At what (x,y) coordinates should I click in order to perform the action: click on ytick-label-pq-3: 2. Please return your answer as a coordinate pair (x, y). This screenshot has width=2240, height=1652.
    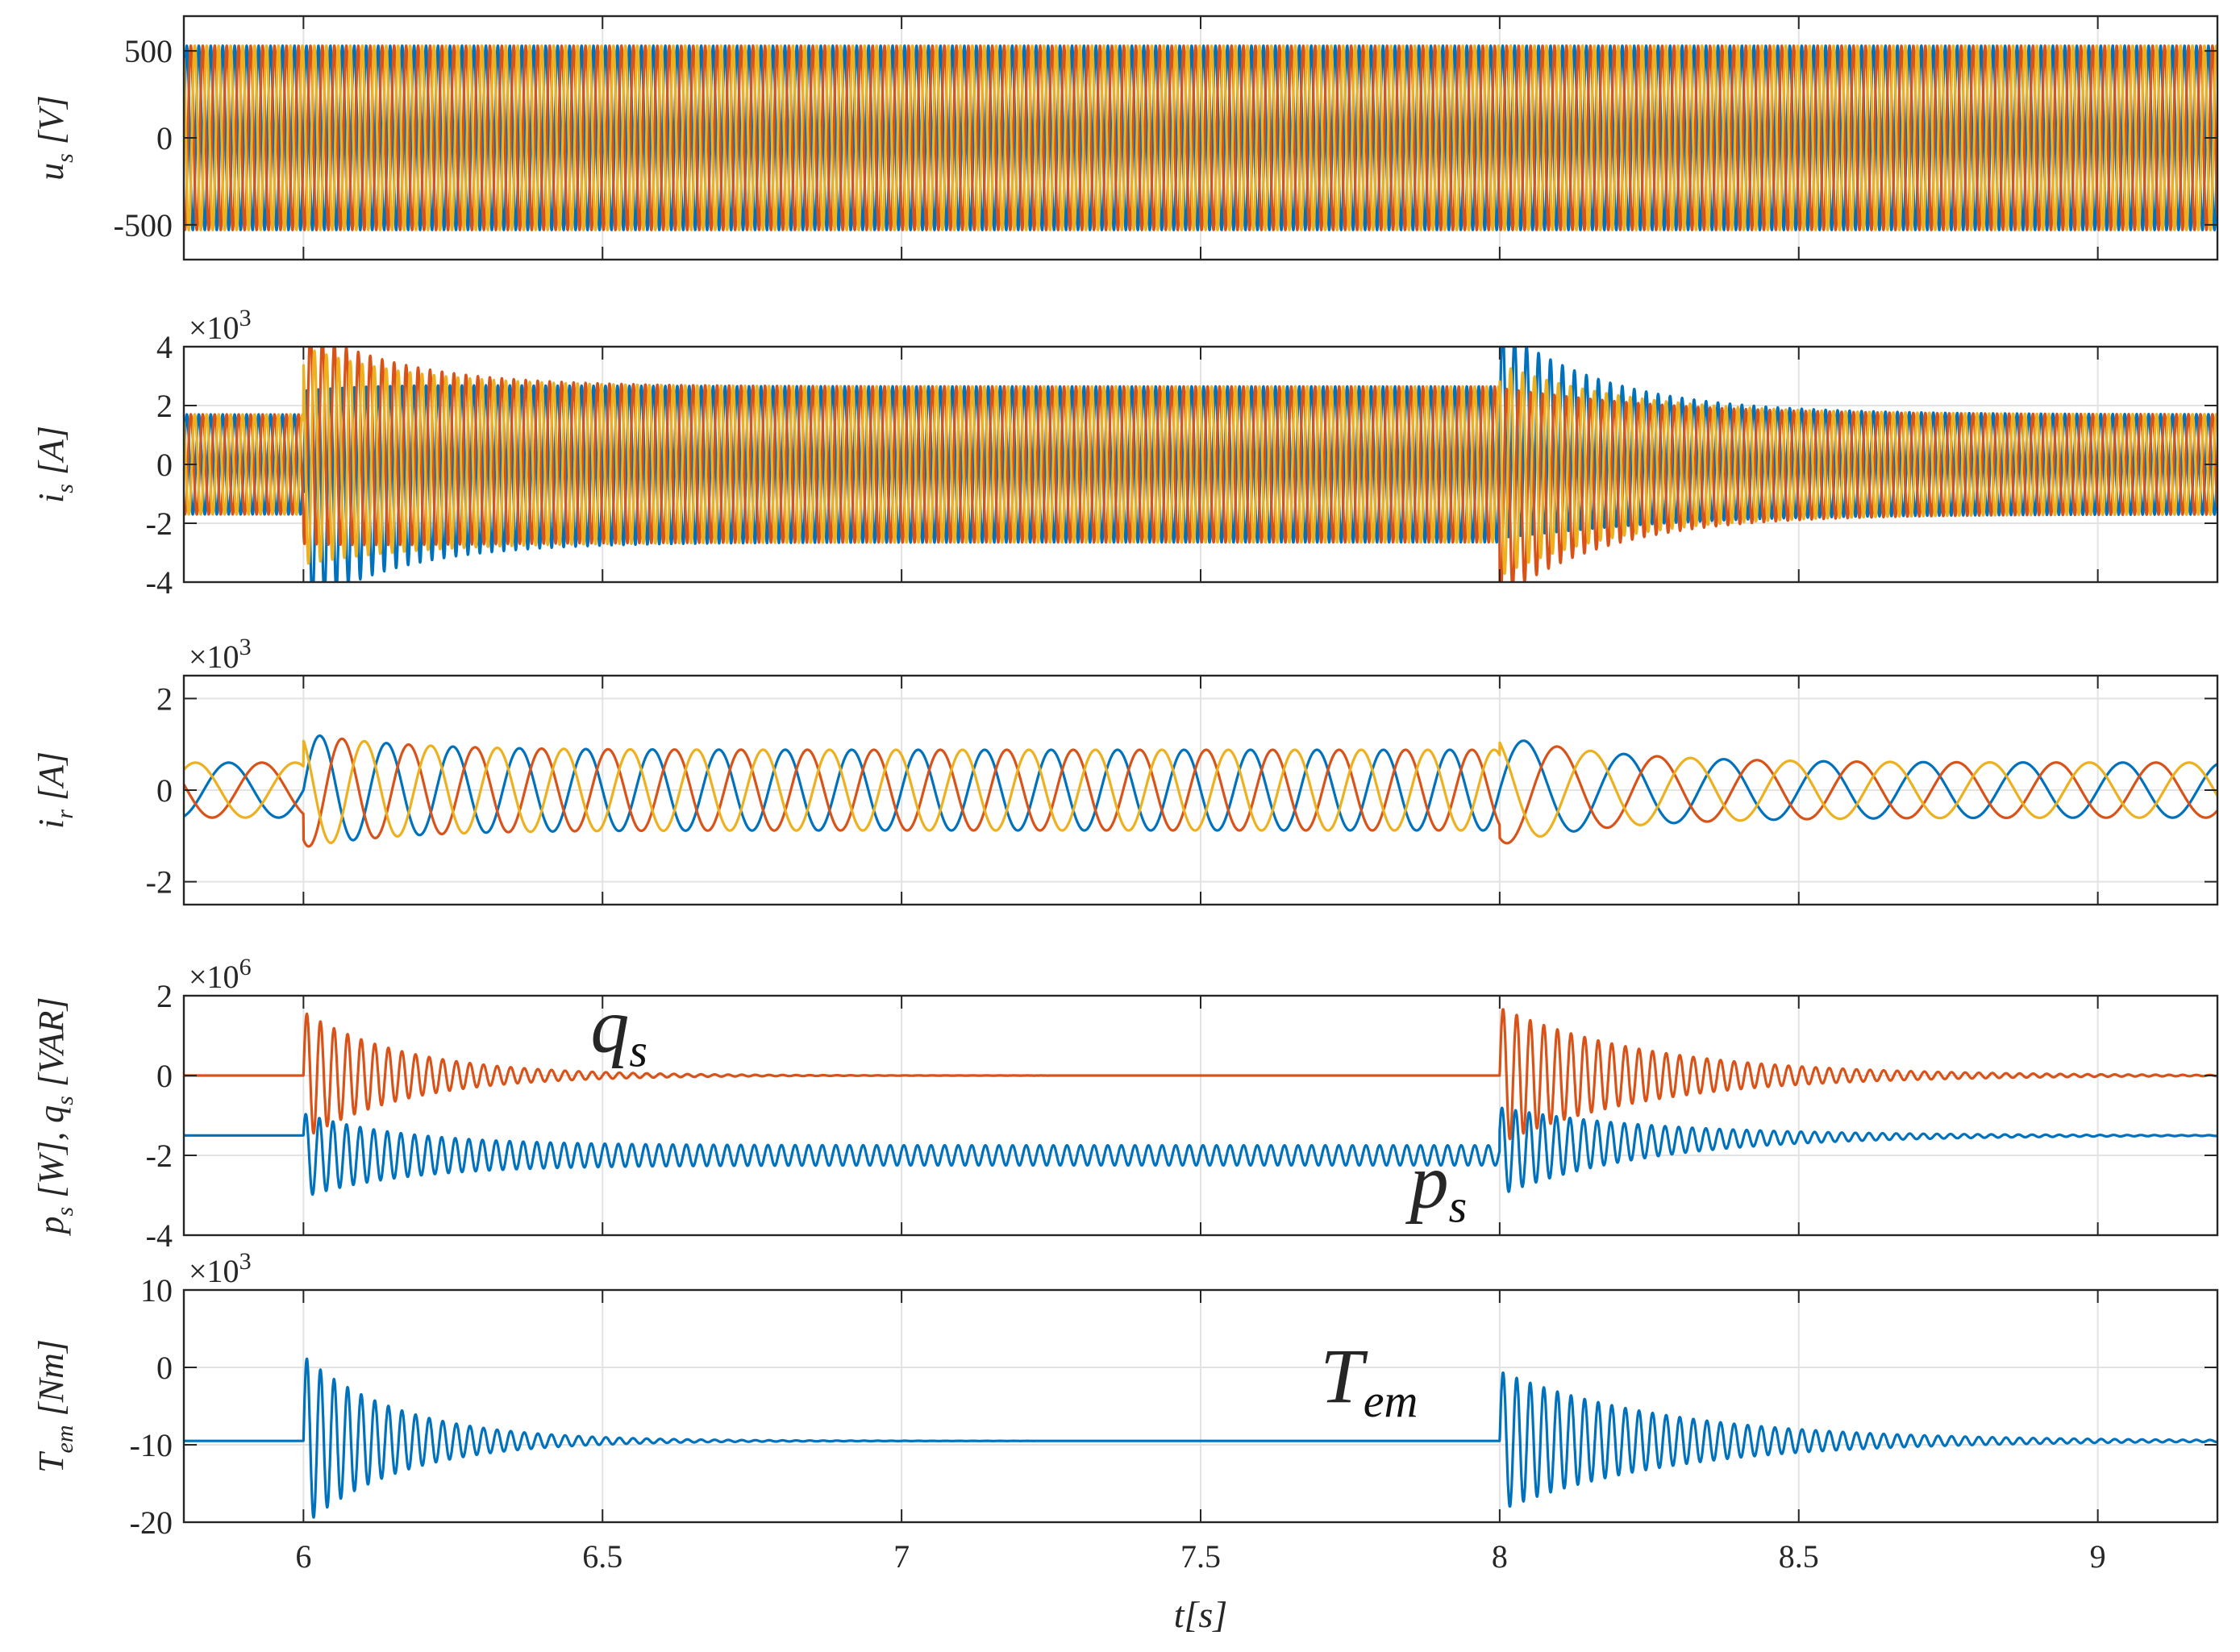
    Looking at the image, I should click on (164, 996).